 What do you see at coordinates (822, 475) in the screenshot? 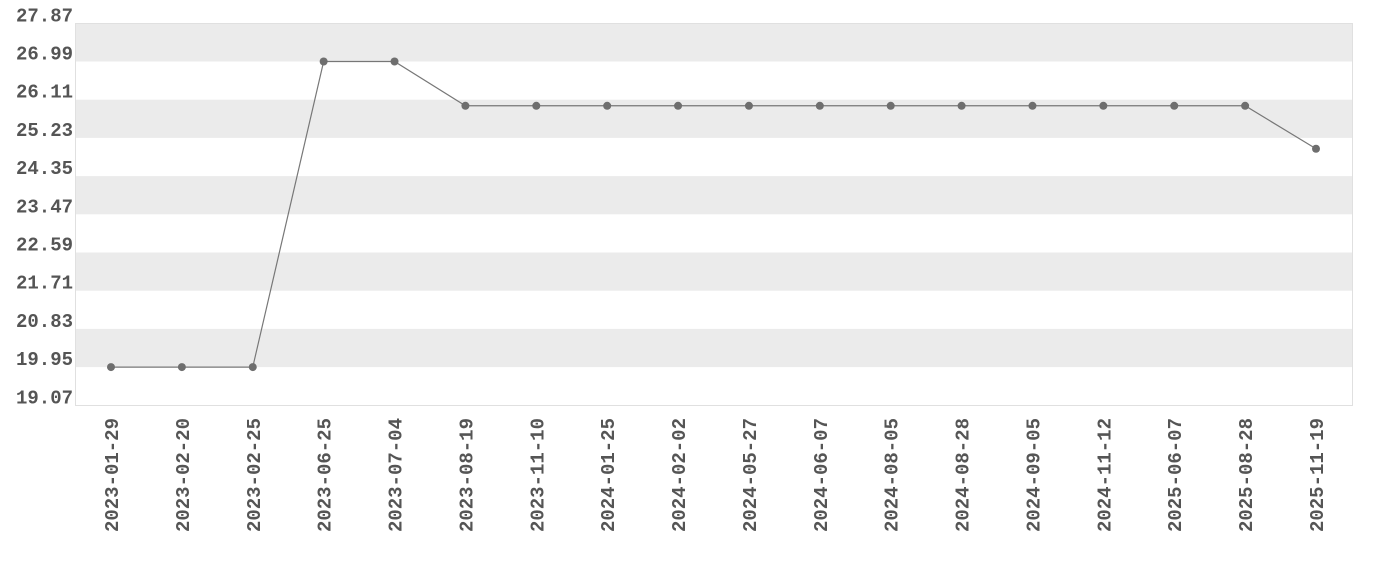
I see `x-tick-label: 2024-06-07` at bounding box center [822, 475].